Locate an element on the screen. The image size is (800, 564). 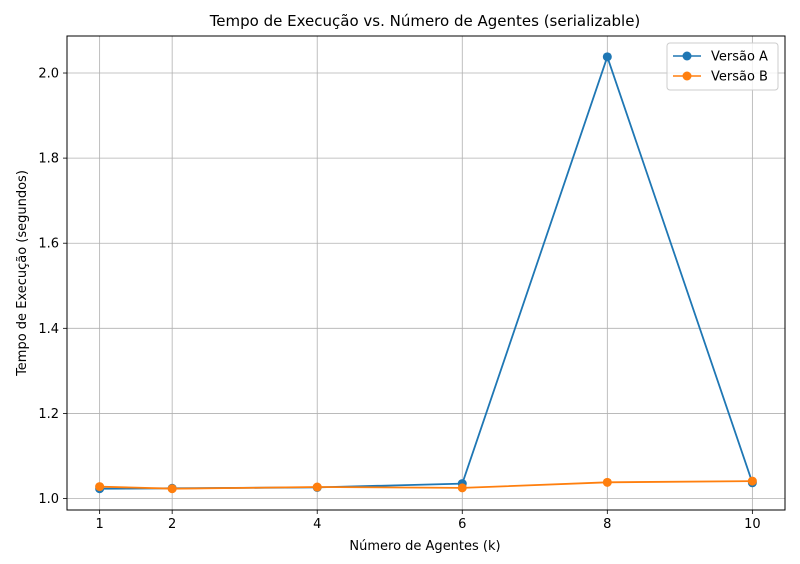
x-tick-label: 6 is located at coordinates (462, 524).